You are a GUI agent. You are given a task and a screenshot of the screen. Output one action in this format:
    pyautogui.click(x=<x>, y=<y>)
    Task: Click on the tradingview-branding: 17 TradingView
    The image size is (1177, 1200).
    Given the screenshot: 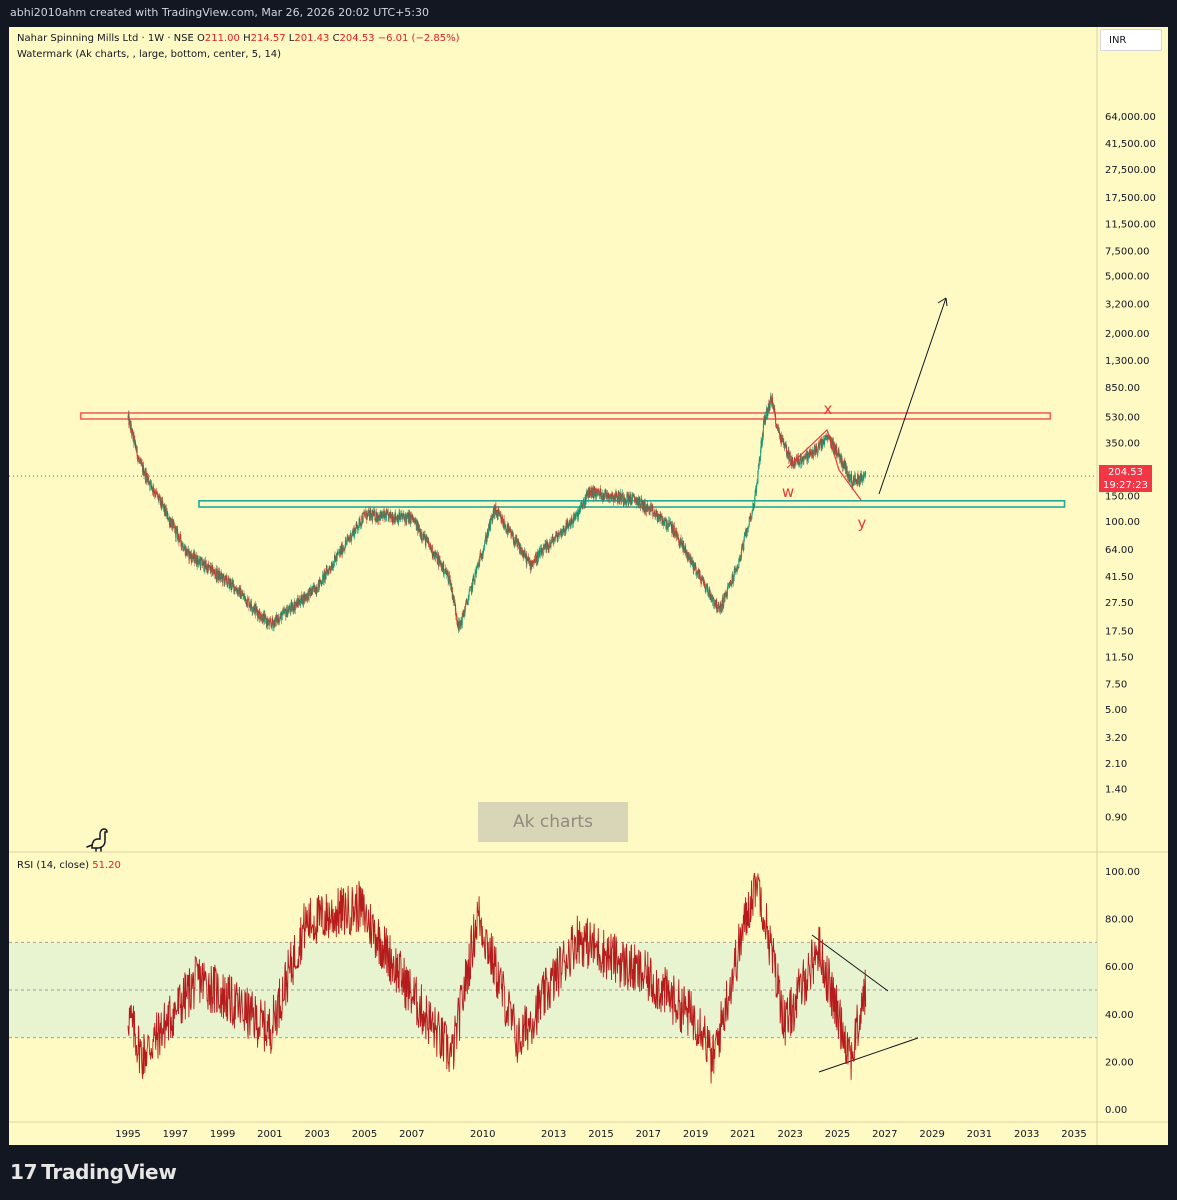 What is the action you would take?
    pyautogui.click(x=93, y=1172)
    